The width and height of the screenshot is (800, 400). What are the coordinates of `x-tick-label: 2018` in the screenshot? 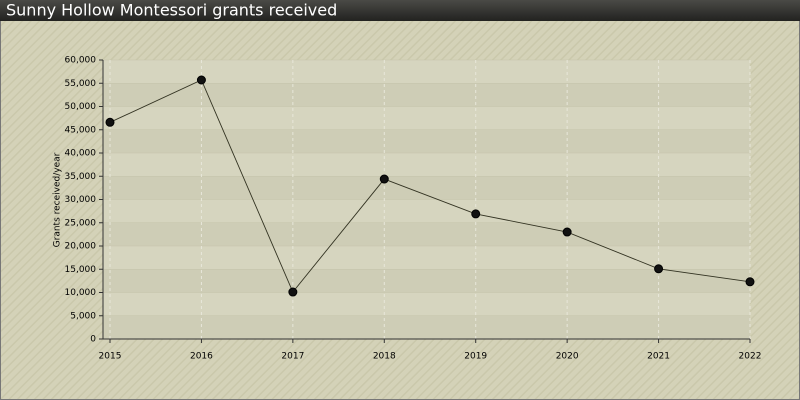 It's located at (384, 357).